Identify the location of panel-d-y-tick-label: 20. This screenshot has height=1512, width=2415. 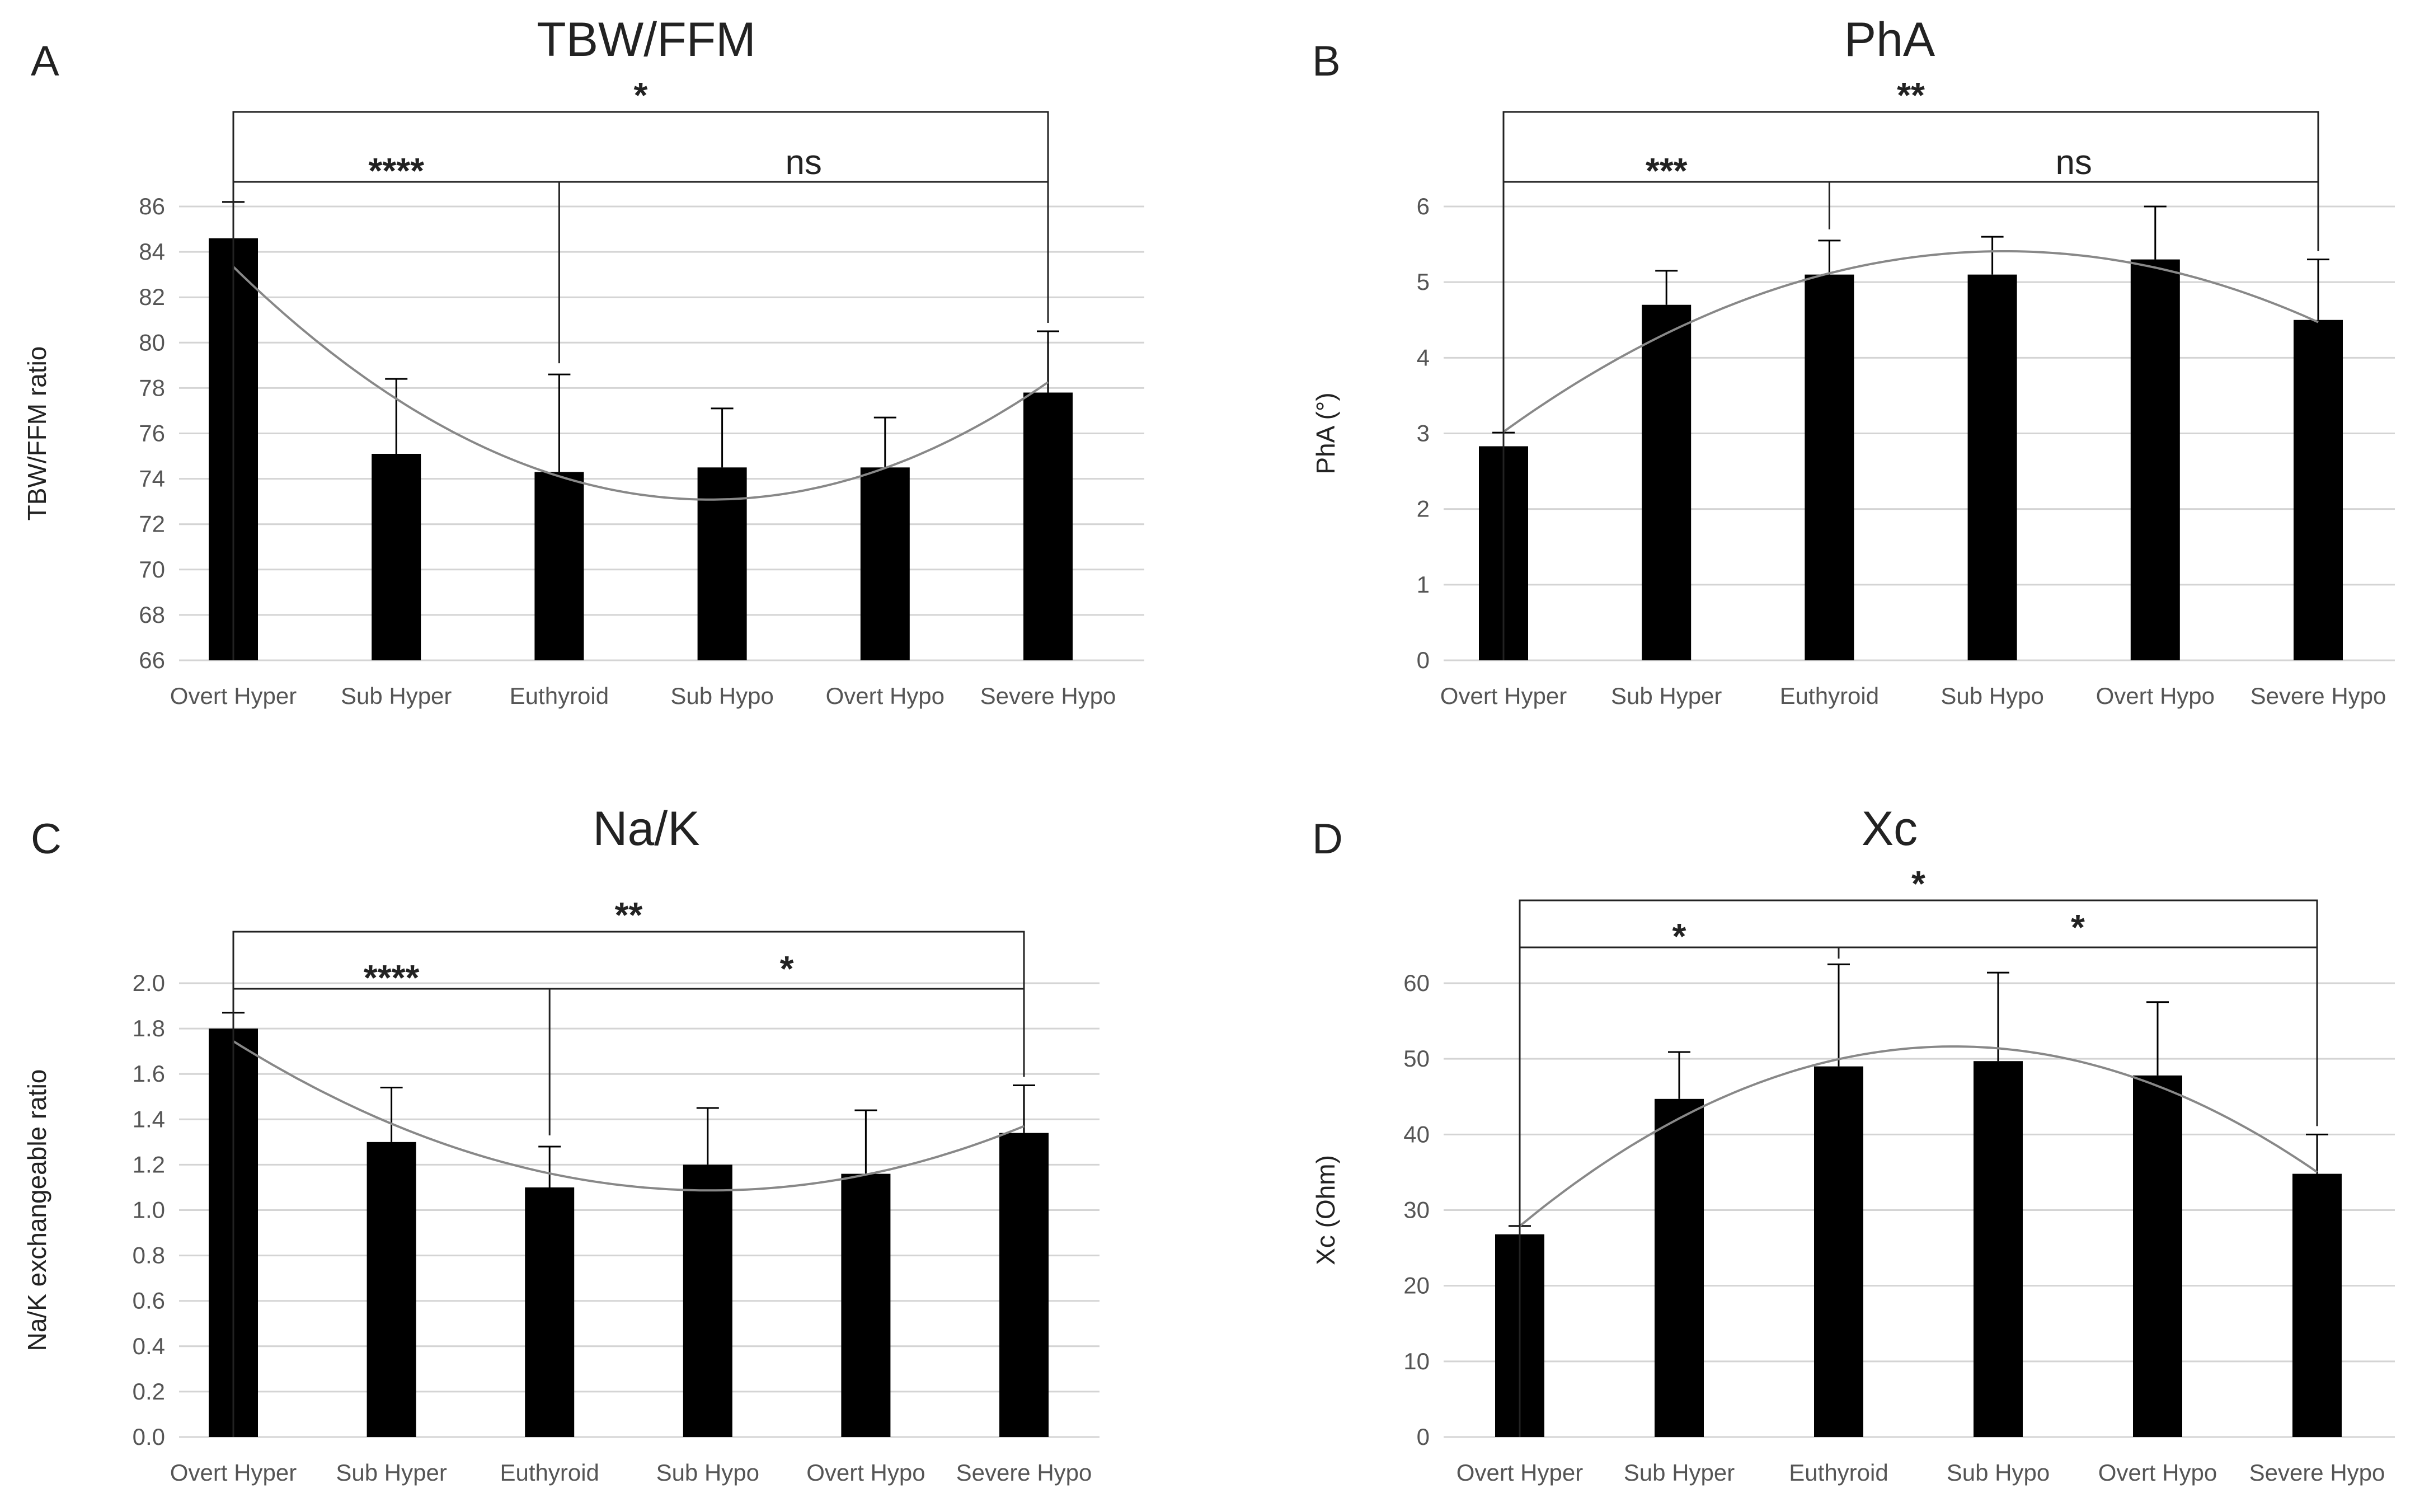
(1416, 1285).